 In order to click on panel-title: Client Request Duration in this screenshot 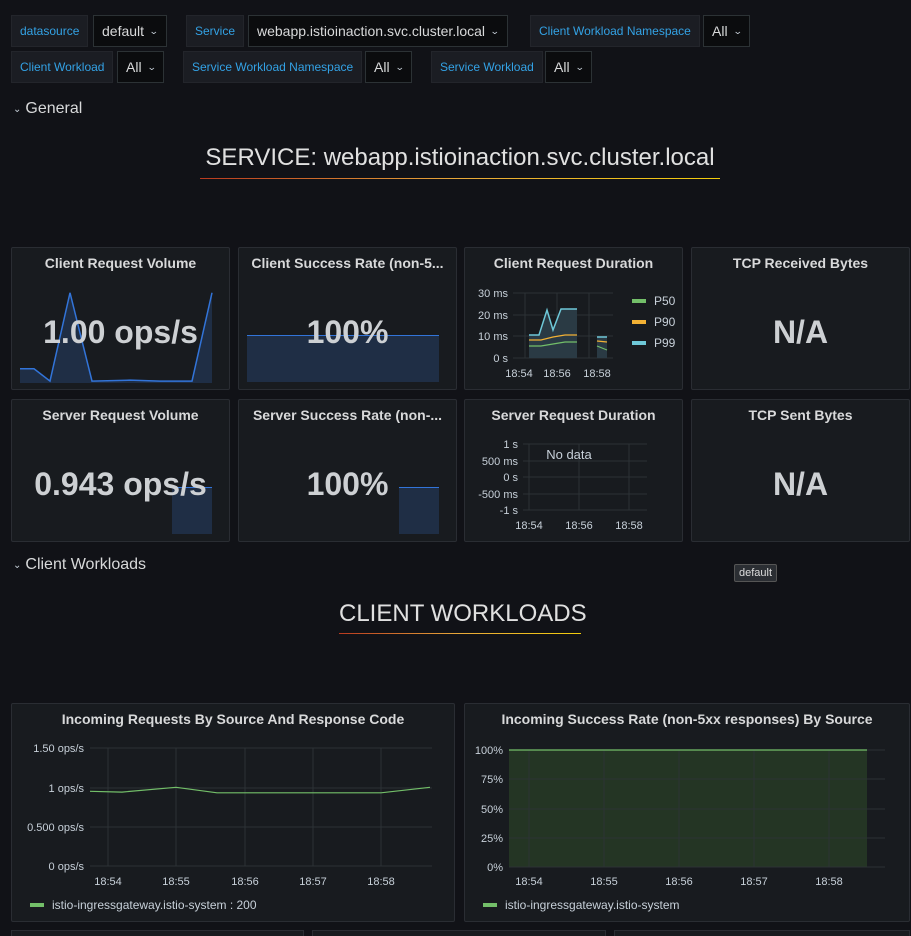, I will do `click(573, 263)`.